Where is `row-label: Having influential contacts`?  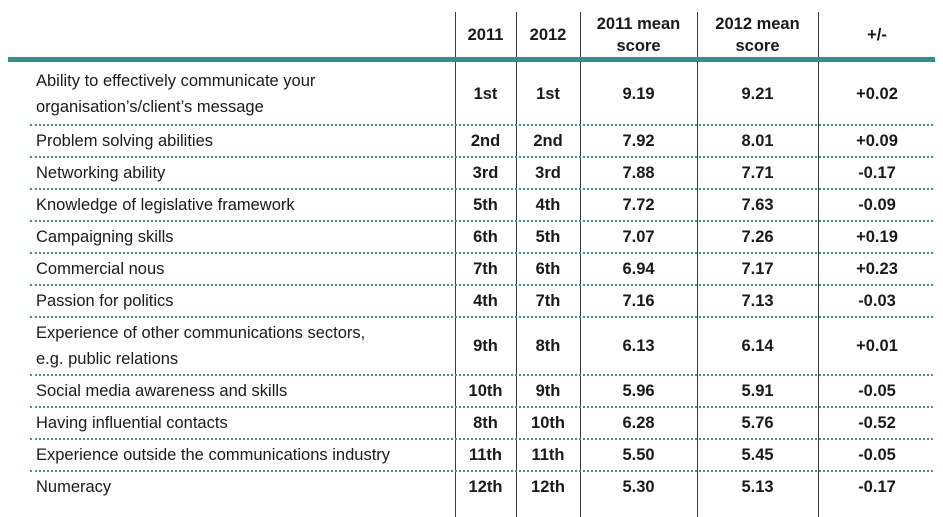
row-label: Having influential contacts is located at coordinates (244, 423).